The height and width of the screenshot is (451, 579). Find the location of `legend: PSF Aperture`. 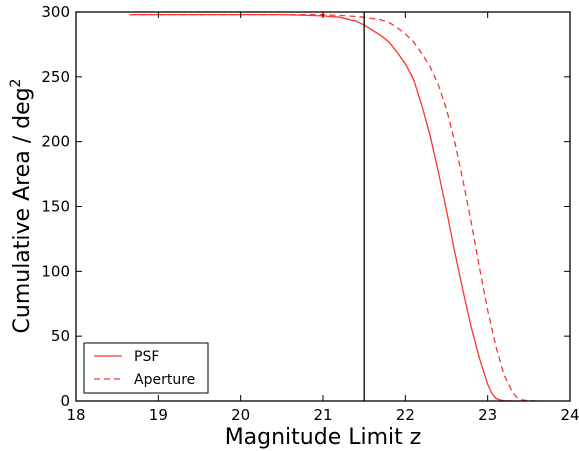

legend: PSF Aperture is located at coordinates (146, 368).